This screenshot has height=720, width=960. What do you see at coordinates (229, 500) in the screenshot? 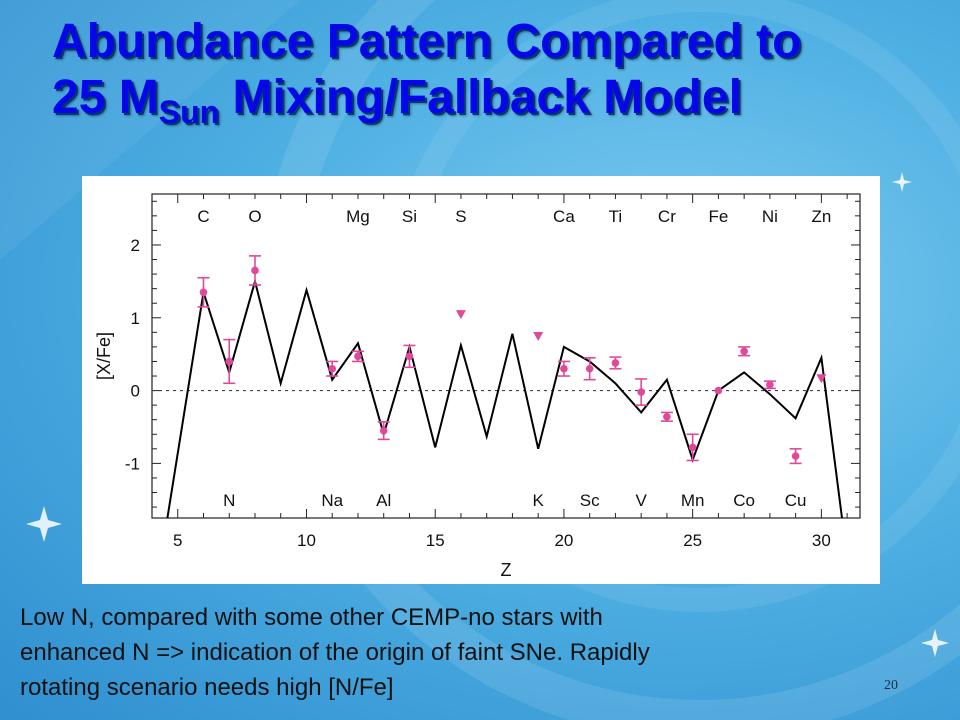
I see `element-label: N` at bounding box center [229, 500].